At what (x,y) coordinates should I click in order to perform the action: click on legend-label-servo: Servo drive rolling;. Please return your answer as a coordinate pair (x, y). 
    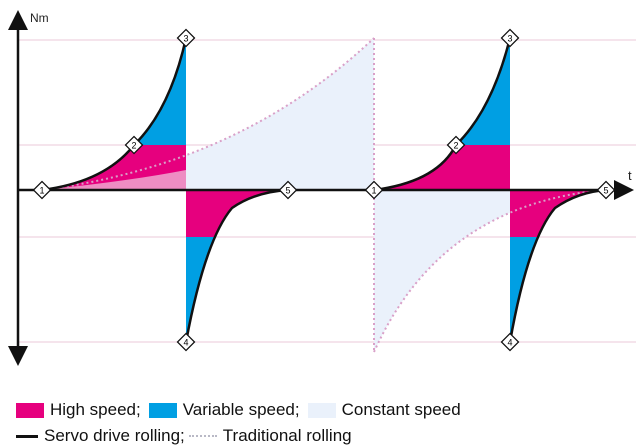
    Looking at the image, I should click on (114, 435).